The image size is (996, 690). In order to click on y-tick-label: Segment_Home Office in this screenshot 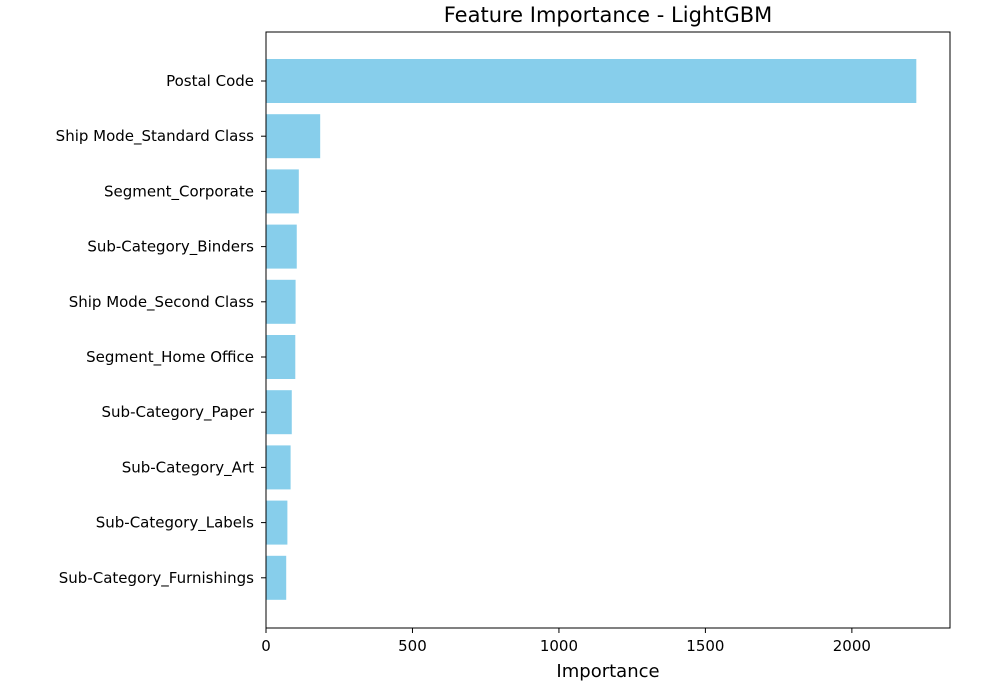, I will do `click(170, 357)`.